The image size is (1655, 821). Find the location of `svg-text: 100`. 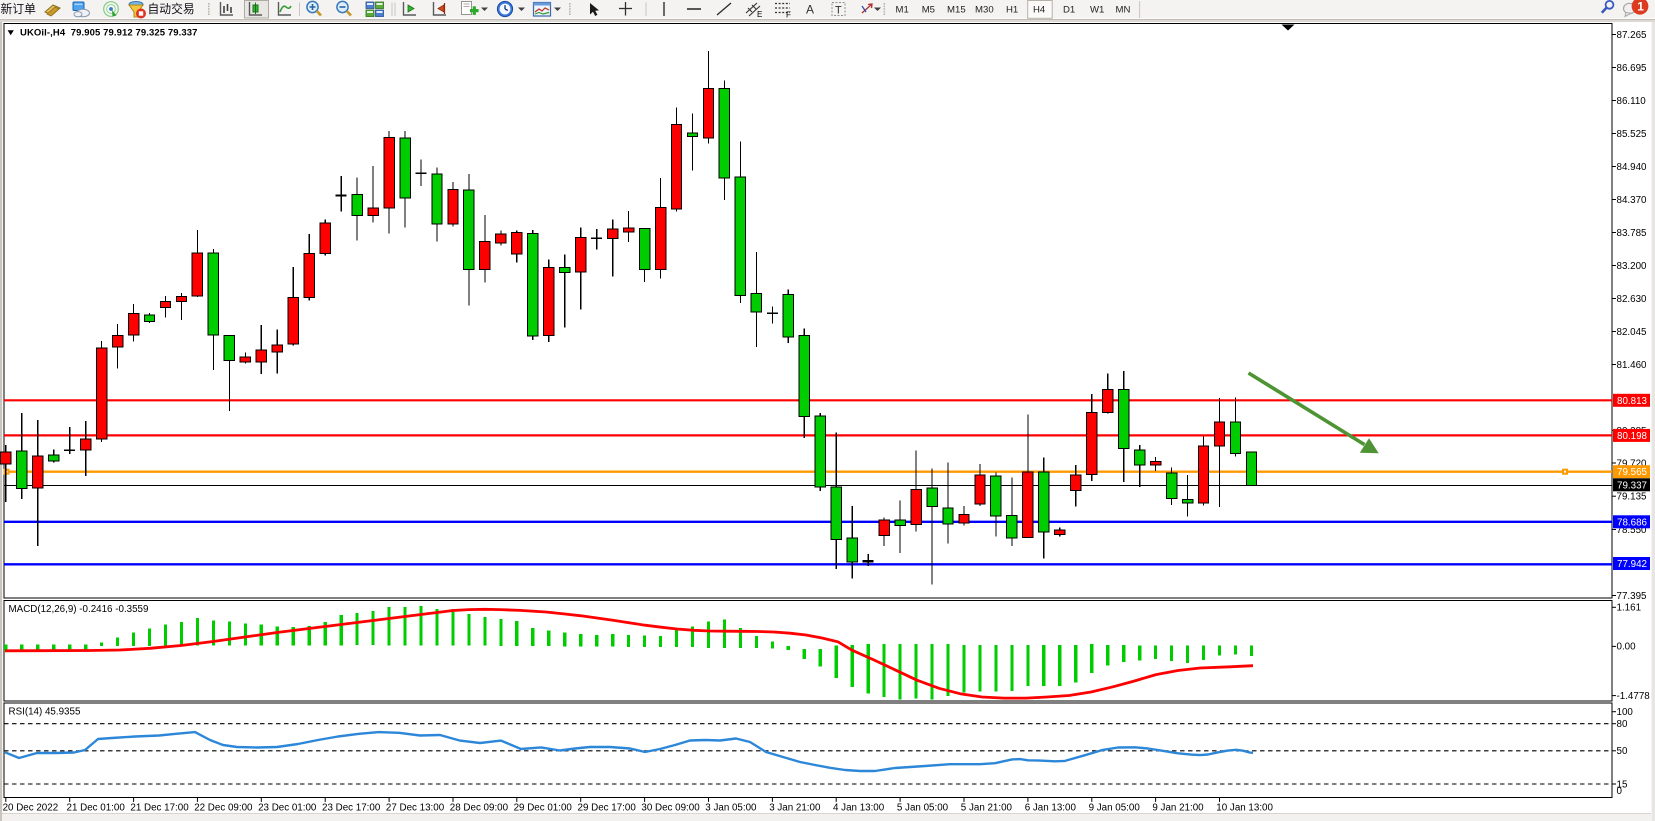

svg-text: 100 is located at coordinates (1625, 712).